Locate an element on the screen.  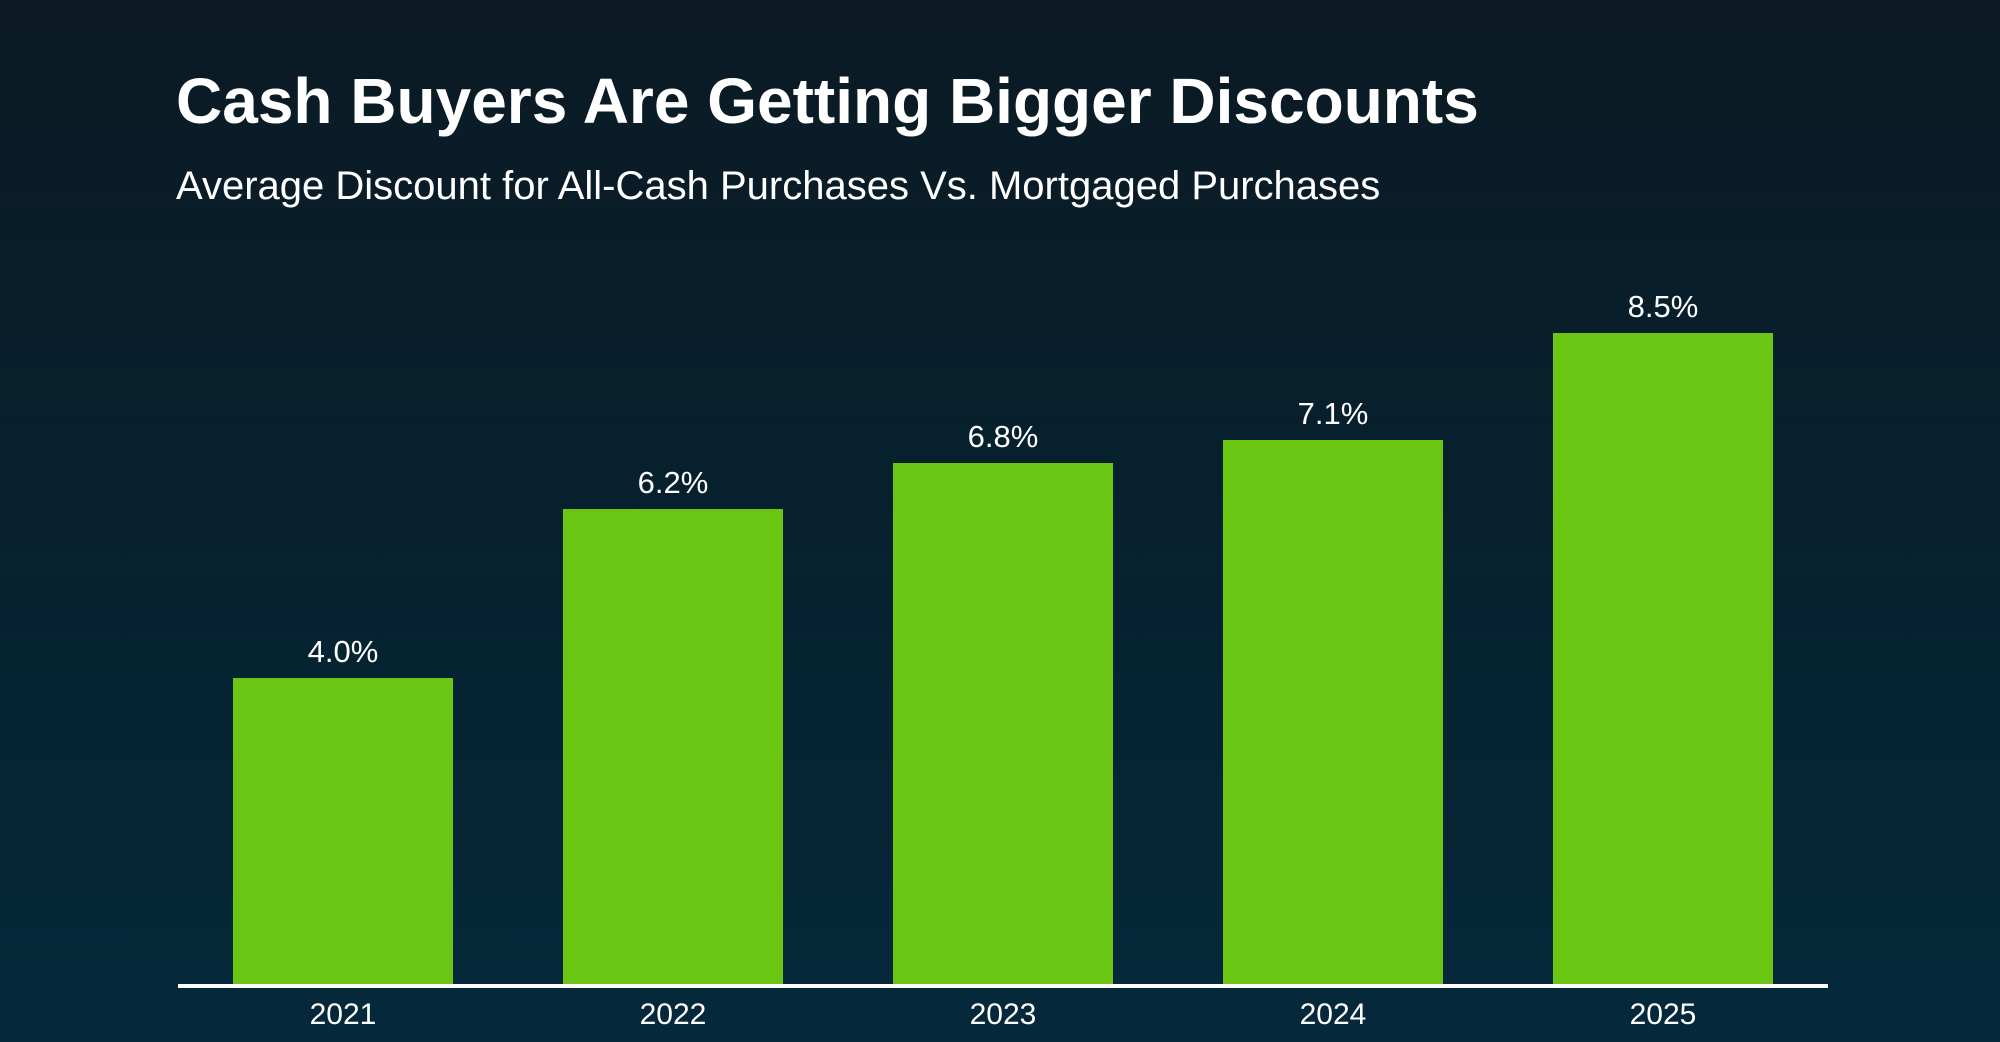
bar-2024 is located at coordinates (1333, 712).